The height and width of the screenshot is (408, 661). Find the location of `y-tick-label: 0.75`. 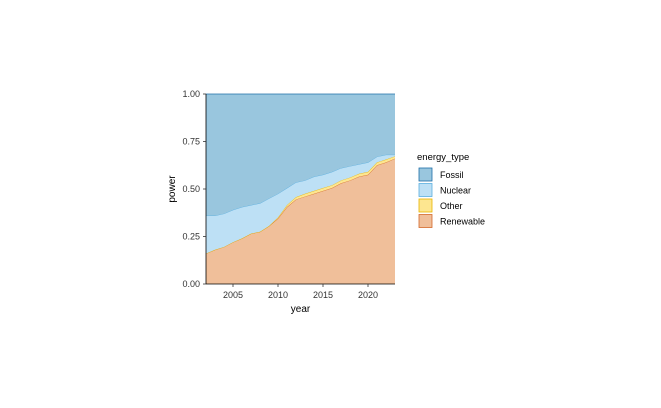

y-tick-label: 0.75 is located at coordinates (191, 142).